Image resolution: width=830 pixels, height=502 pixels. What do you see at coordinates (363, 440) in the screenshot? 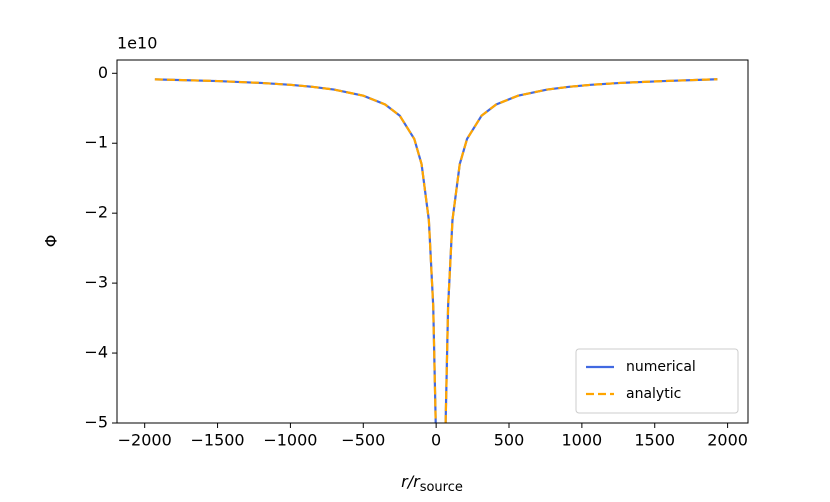
I see `x-tick-label: −500` at bounding box center [363, 440].